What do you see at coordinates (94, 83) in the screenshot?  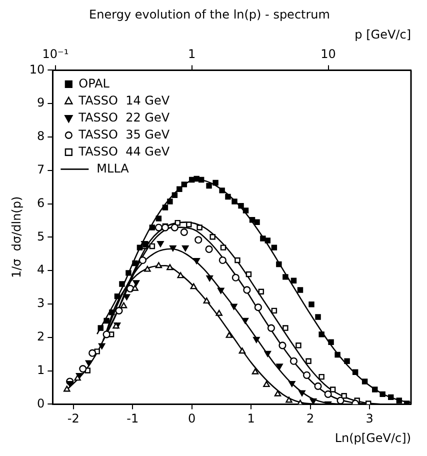 I see `legend-label: OPAL` at bounding box center [94, 83].